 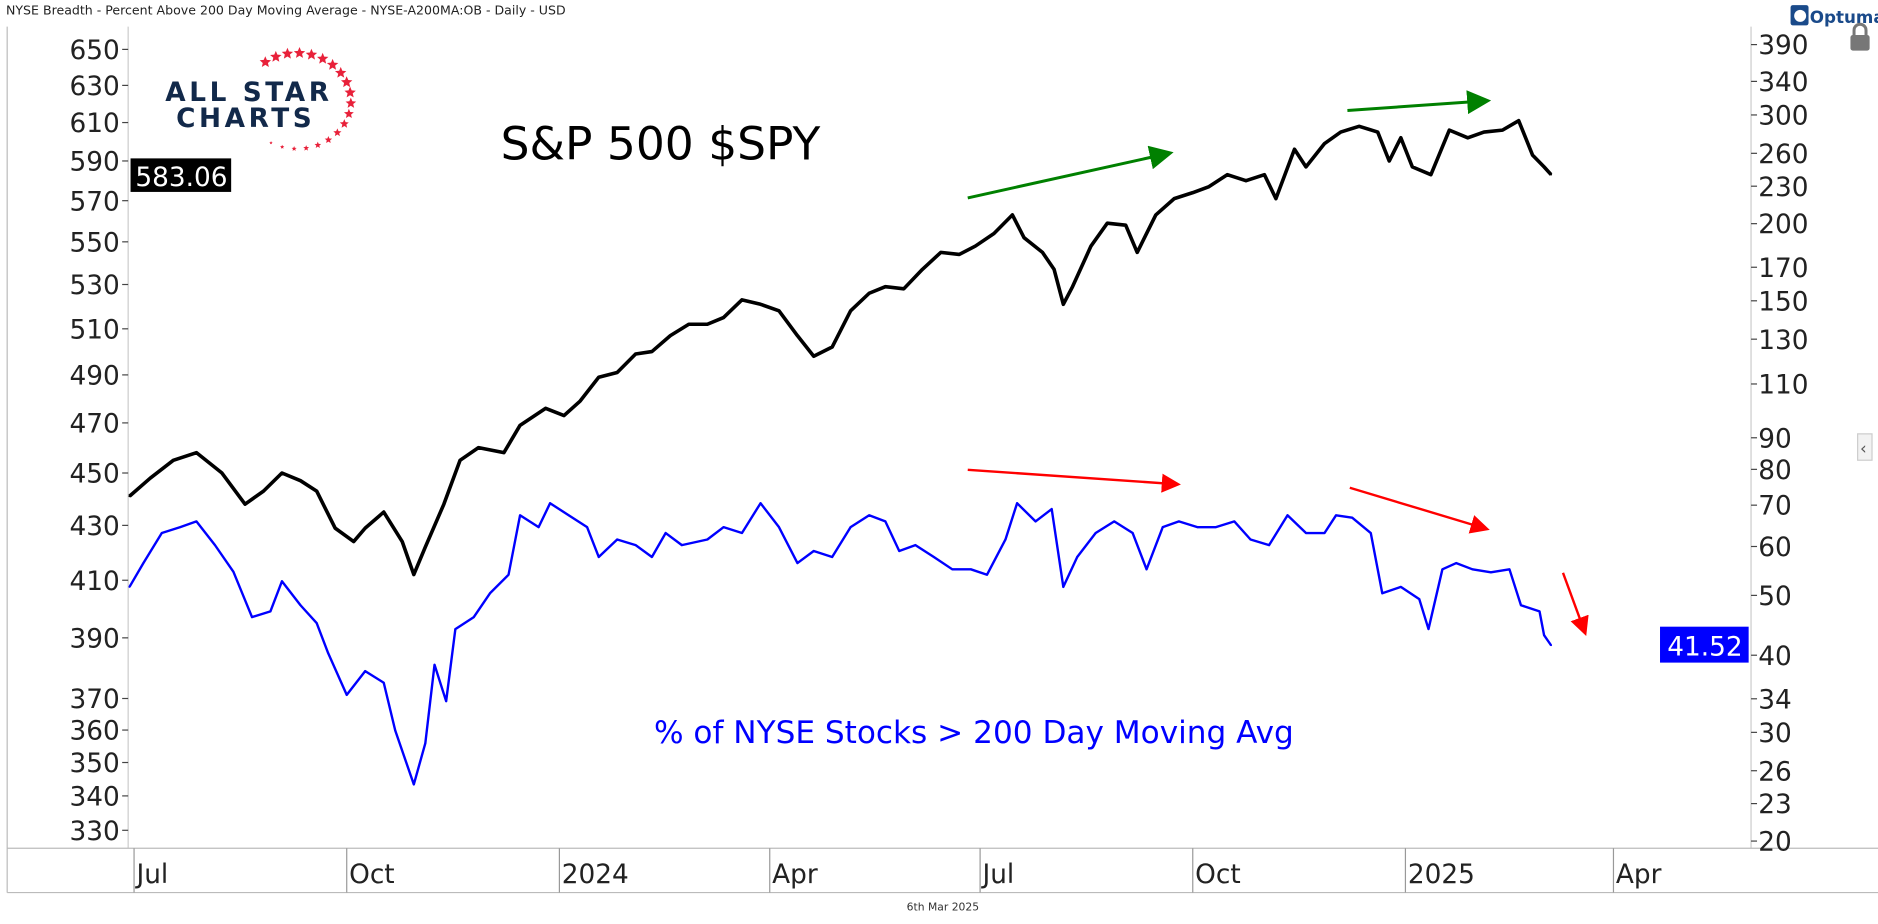 What do you see at coordinates (181, 178) in the screenshot?
I see `spy-last-value: 583.06` at bounding box center [181, 178].